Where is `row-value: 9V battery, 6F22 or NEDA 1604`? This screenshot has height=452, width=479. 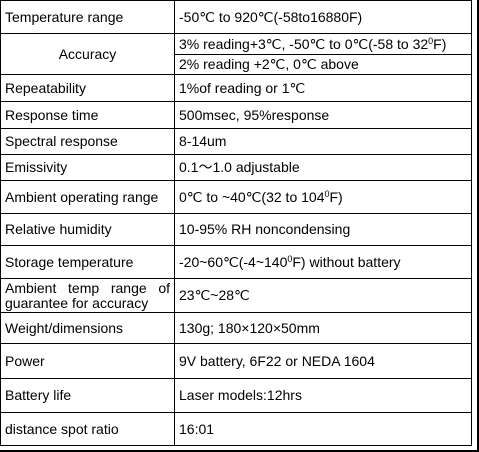
row-value: 9V battery, 6F22 or NEDA 1604 is located at coordinates (323, 361).